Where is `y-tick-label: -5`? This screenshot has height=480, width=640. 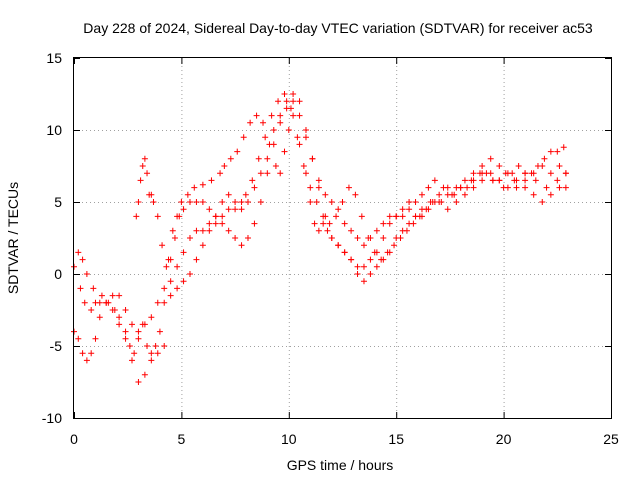
y-tick-label: -5 is located at coordinates (56, 346).